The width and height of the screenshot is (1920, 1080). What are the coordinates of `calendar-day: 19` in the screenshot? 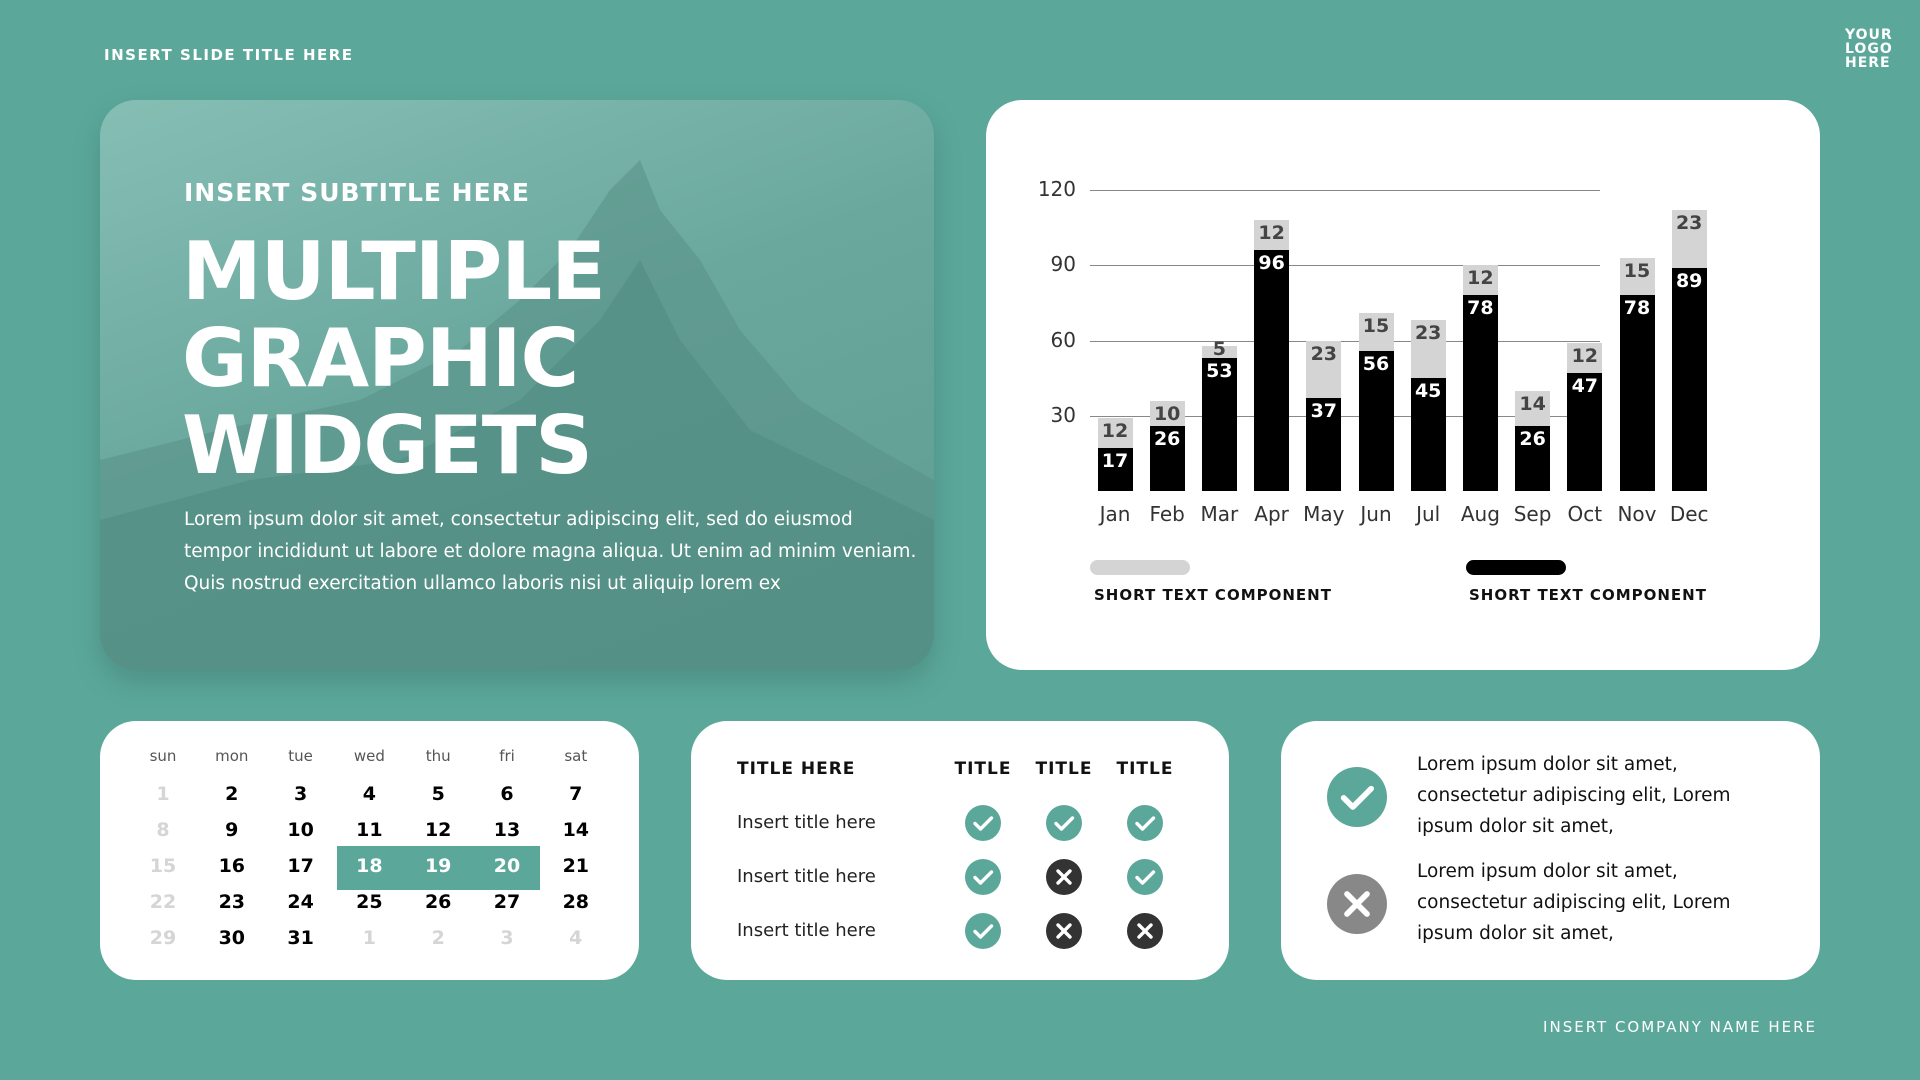 It's located at (438, 866).